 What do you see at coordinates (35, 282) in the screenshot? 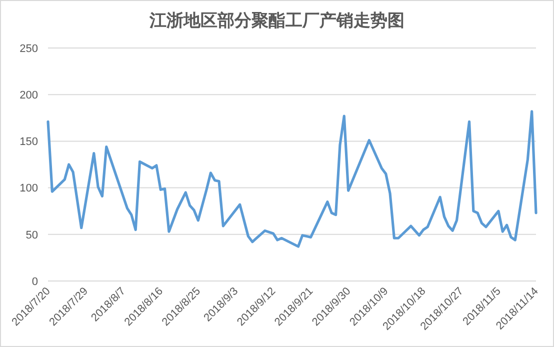
I see `y-tick-label: 0` at bounding box center [35, 282].